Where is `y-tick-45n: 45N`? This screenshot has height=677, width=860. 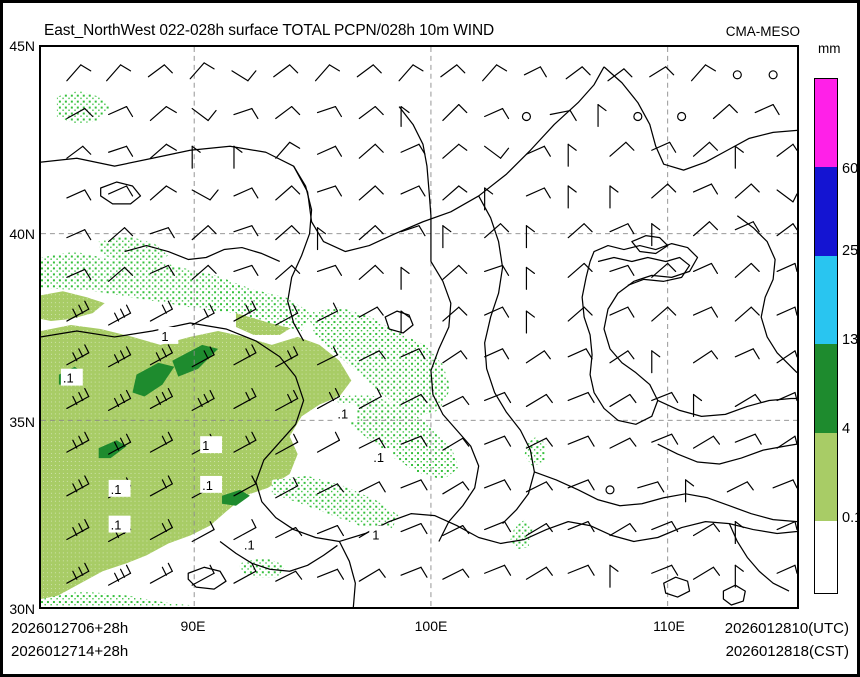 y-tick-45n: 45N is located at coordinates (22, 46).